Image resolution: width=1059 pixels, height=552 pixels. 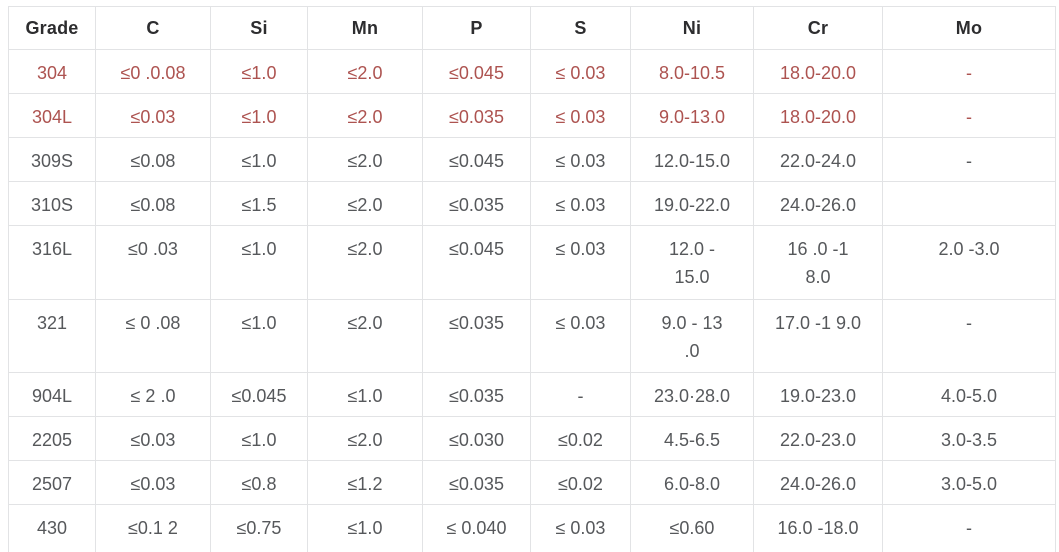 I want to click on column-header-c: C, so click(x=153, y=28).